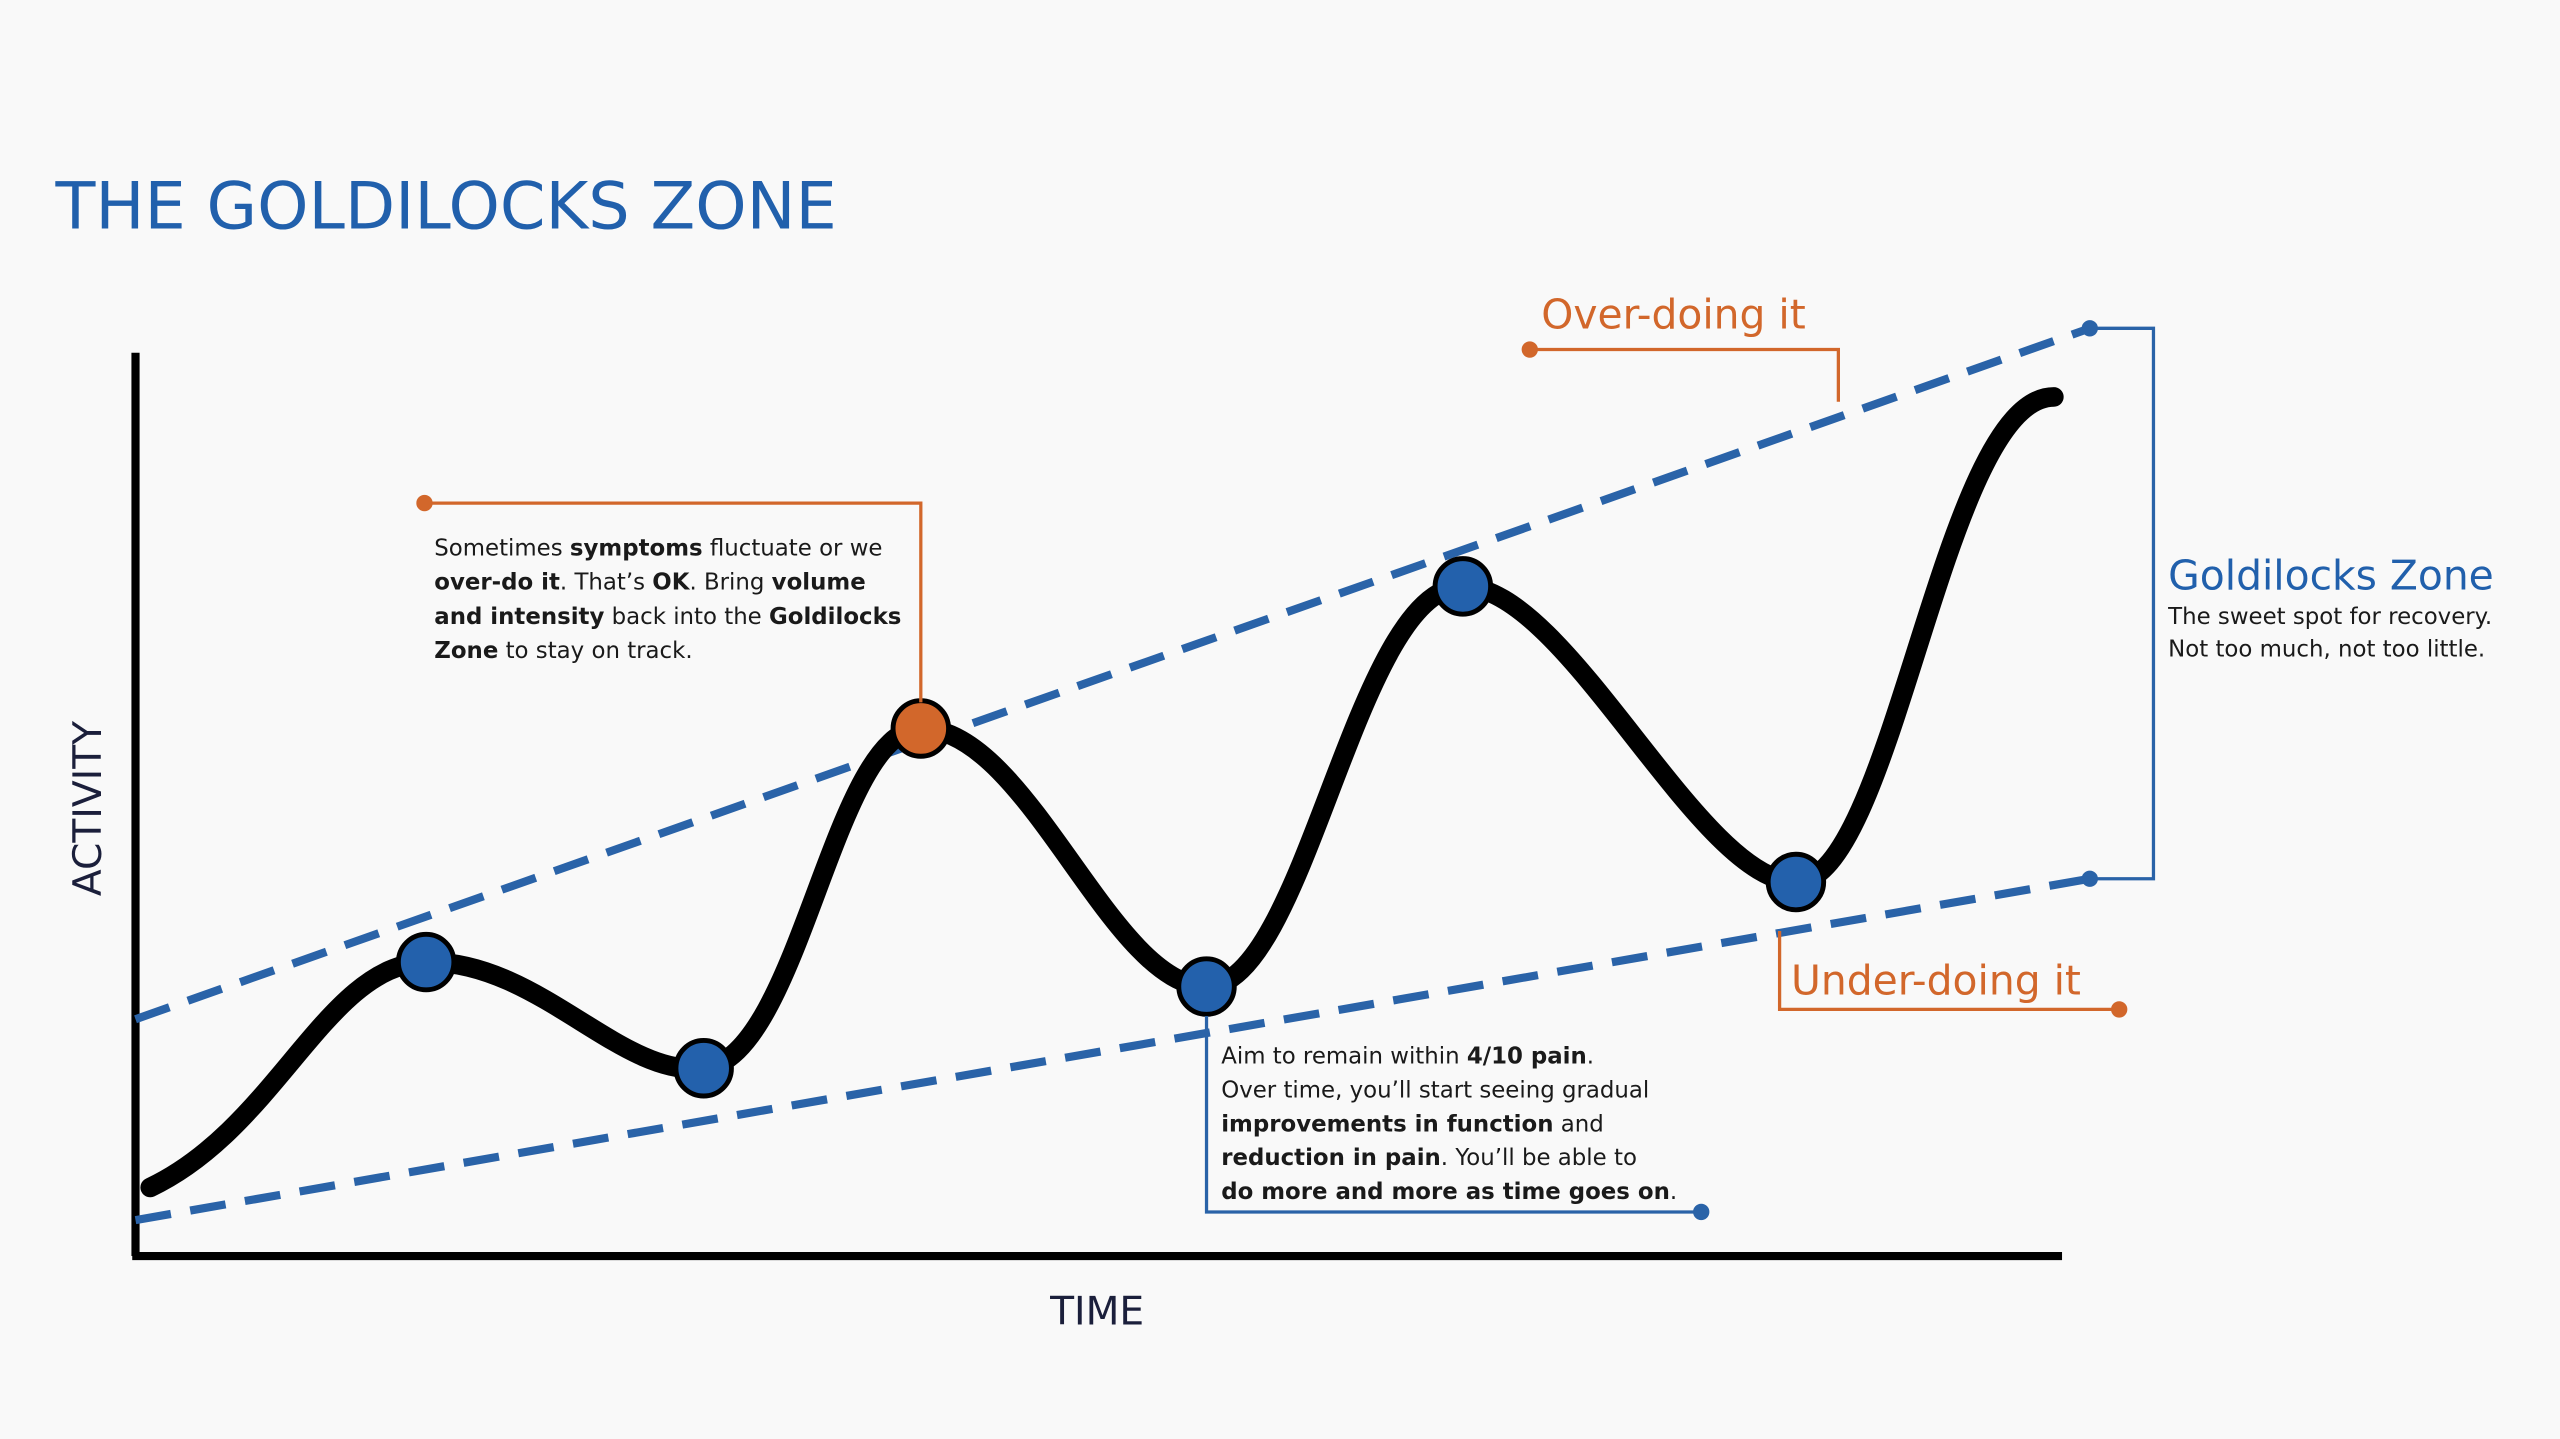 The width and height of the screenshot is (2560, 1439). Describe the element at coordinates (1096, 1312) in the screenshot. I see `x-axis-label: TIME` at that location.